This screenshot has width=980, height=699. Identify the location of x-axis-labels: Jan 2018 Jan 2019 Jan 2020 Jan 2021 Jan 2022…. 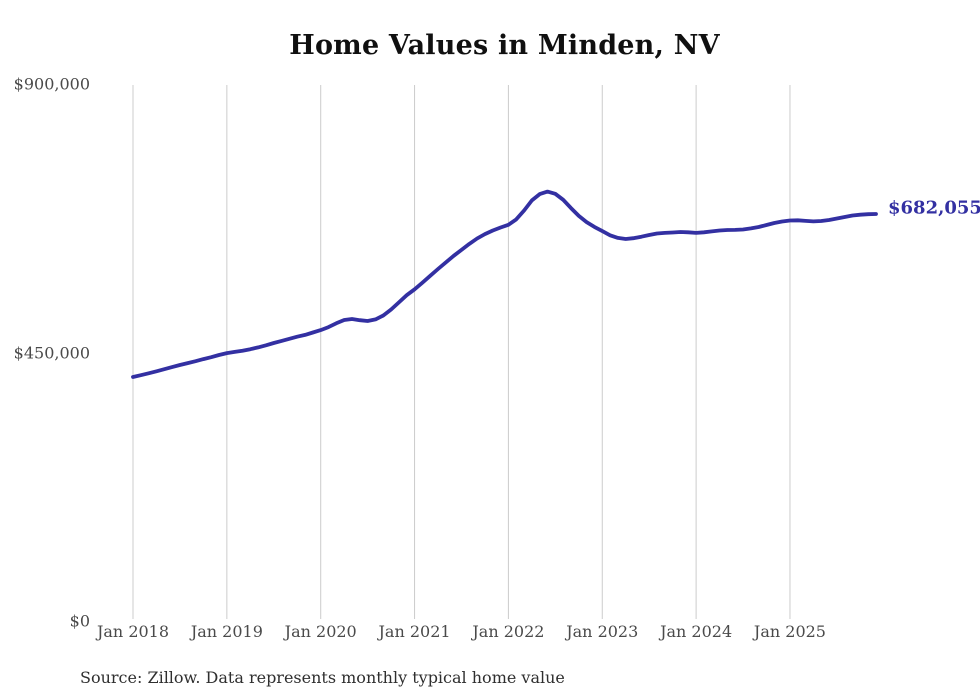
(490, 633).